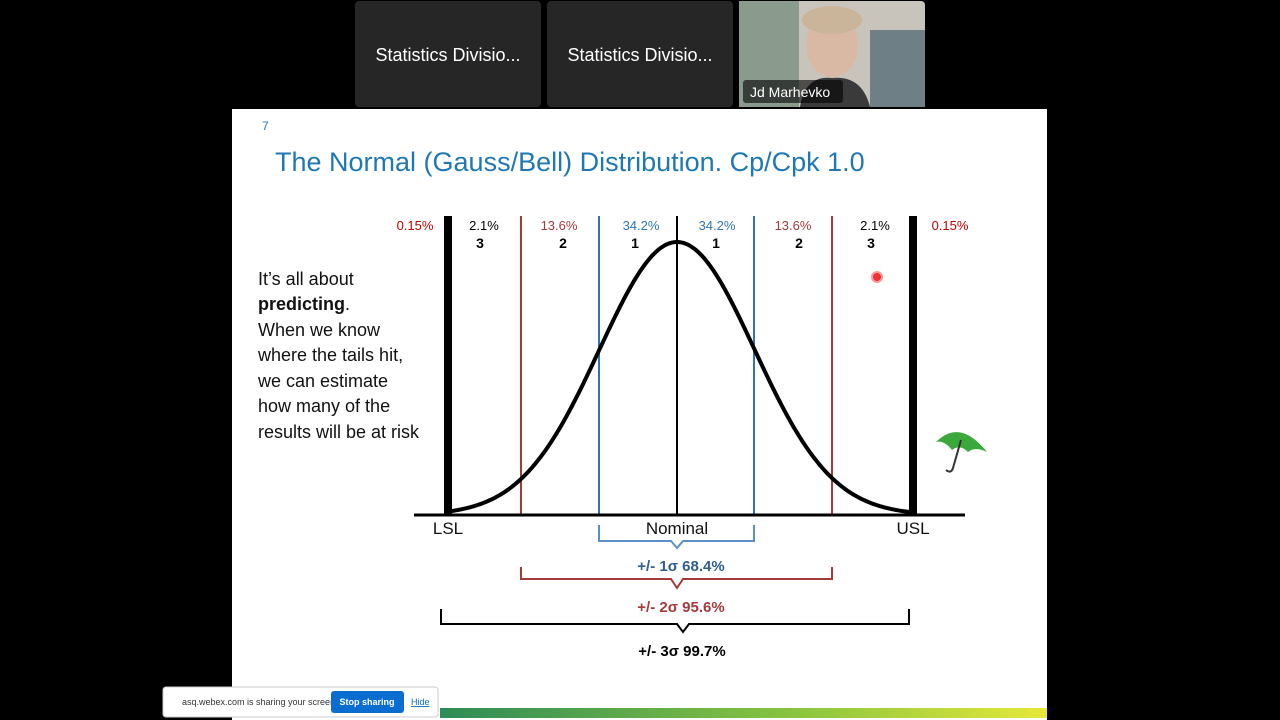 This screenshot has height=720, width=1280. Describe the element at coordinates (420, 702) in the screenshot. I see `hide-link: Hide` at that location.